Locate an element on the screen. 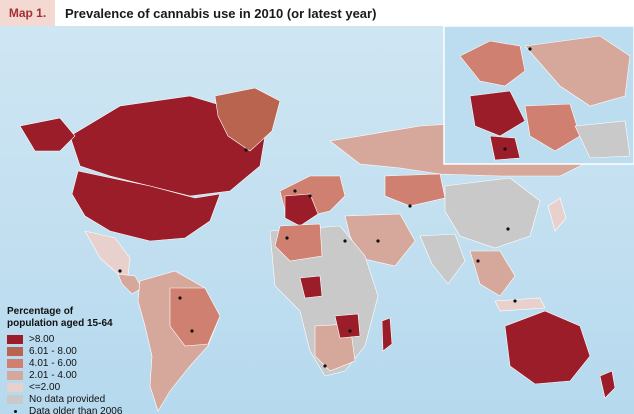  china-region is located at coordinates (492, 213).